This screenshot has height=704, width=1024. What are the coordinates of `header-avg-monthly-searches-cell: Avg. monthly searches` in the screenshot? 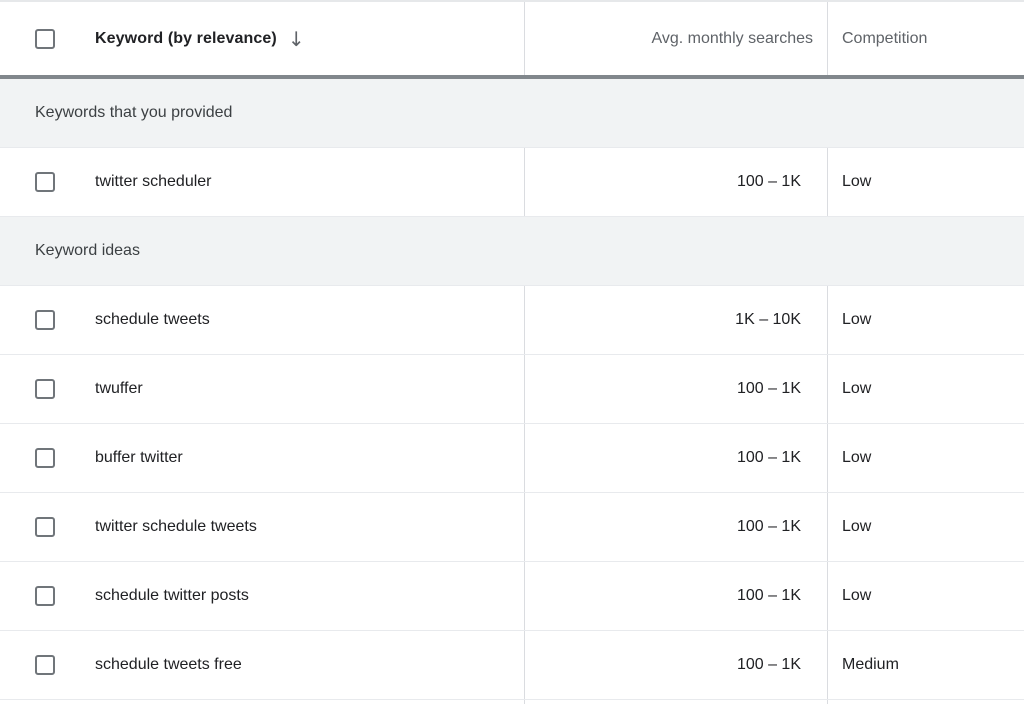 It's located at (675, 38).